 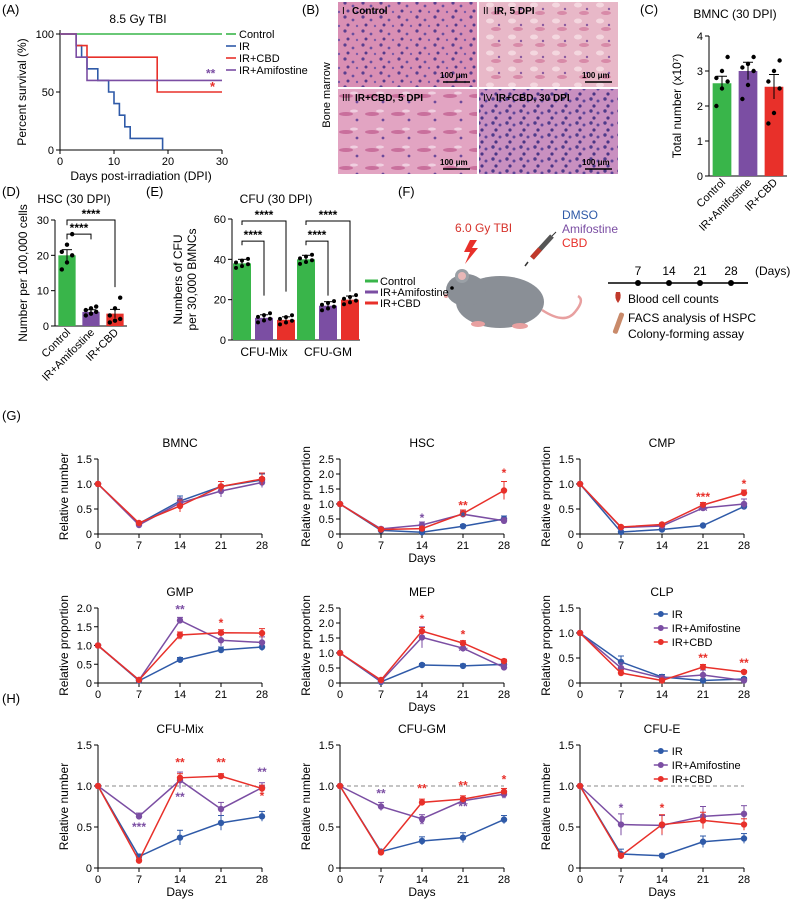 I want to click on chart-d-sig-bracket, so click(x=91, y=253).